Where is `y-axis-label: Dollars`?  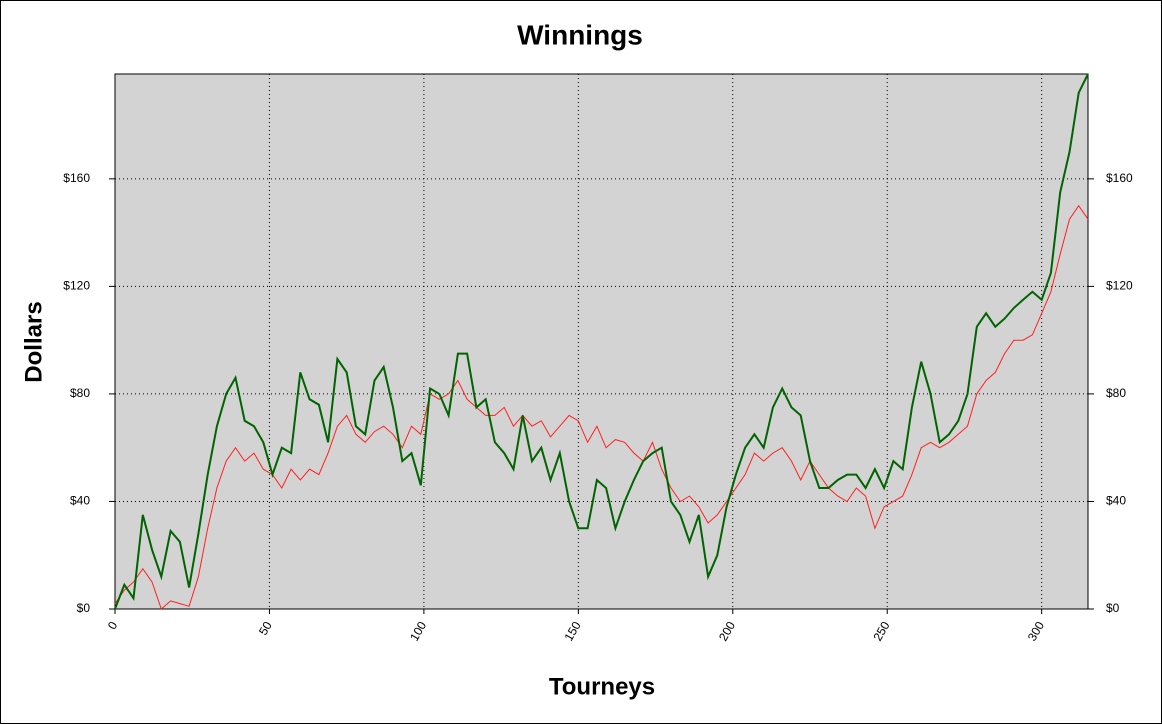 y-axis-label: Dollars is located at coordinates (33, 341).